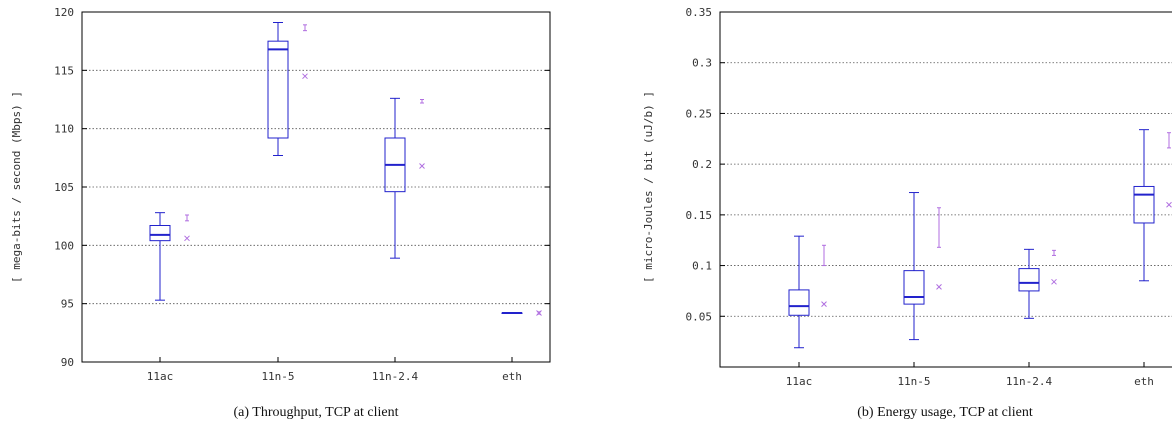 Image resolution: width=1172 pixels, height=429 pixels. What do you see at coordinates (67, 362) in the screenshot?
I see `y-tick-label: 90` at bounding box center [67, 362].